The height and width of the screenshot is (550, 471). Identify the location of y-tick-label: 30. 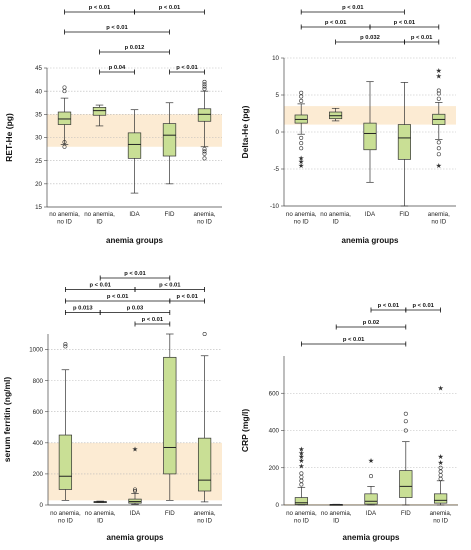
(38, 138).